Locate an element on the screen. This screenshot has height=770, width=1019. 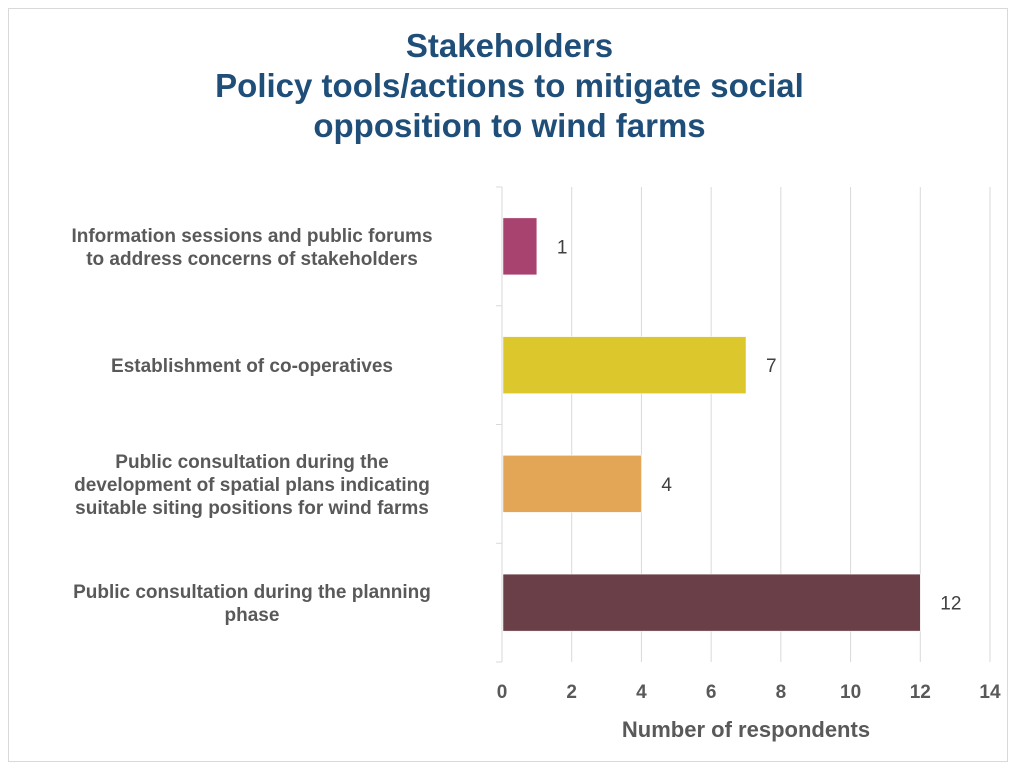
category-label: suitable siting positions for wind farms is located at coordinates (252, 508).